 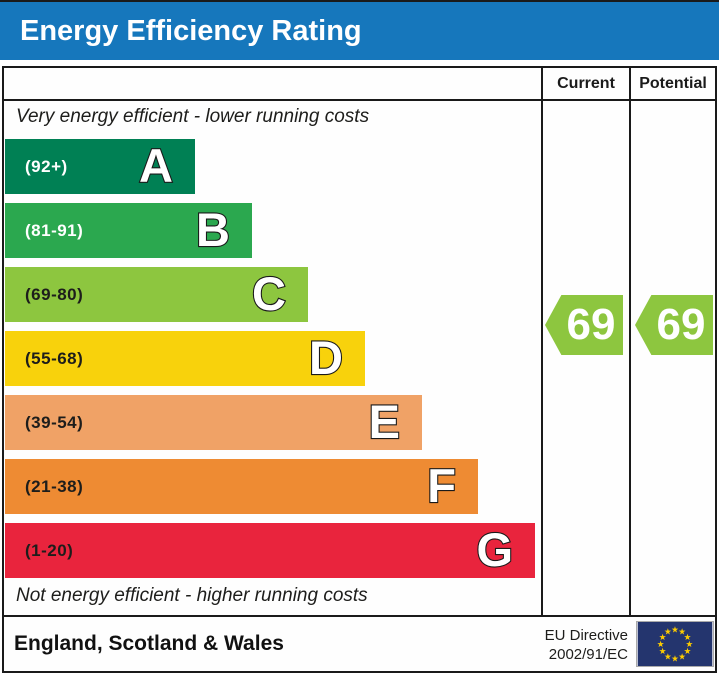 I want to click on column-header-potential: Potential, so click(x=673, y=83).